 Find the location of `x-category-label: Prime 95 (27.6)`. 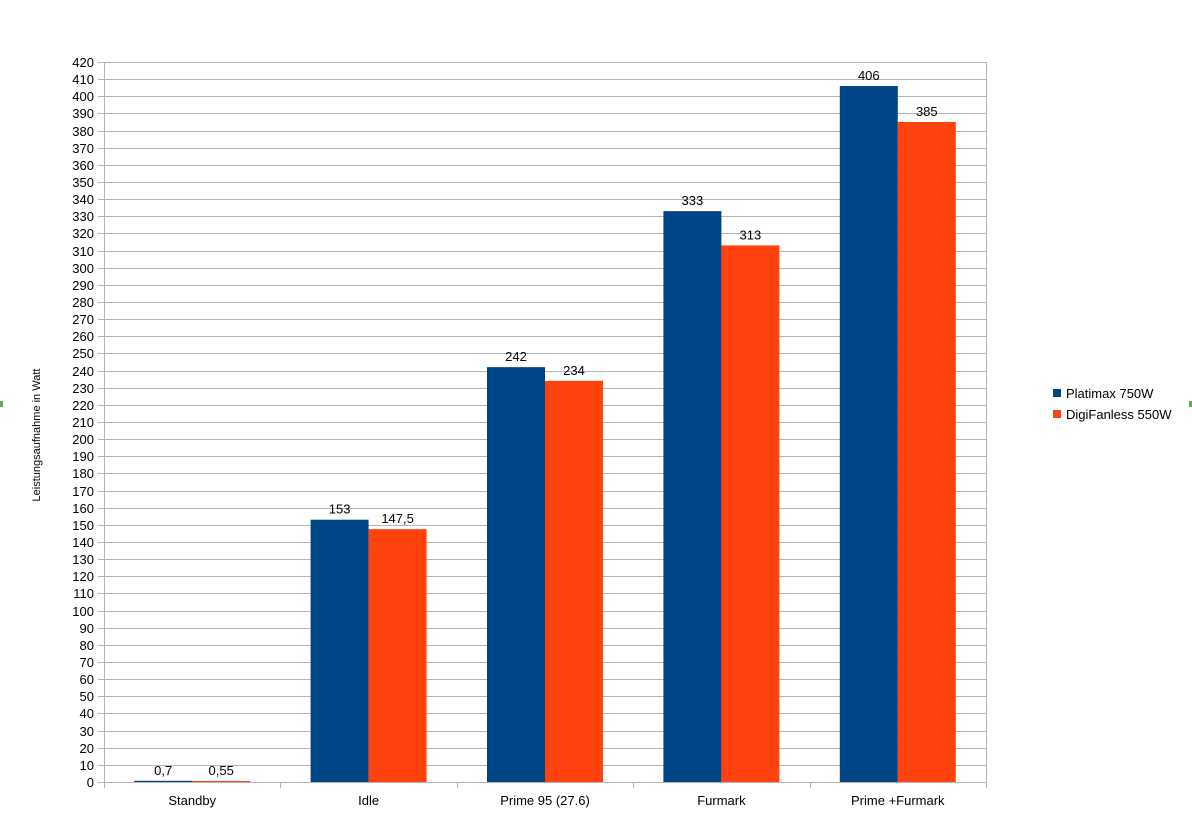

x-category-label: Prime 95 (27.6) is located at coordinates (545, 800).